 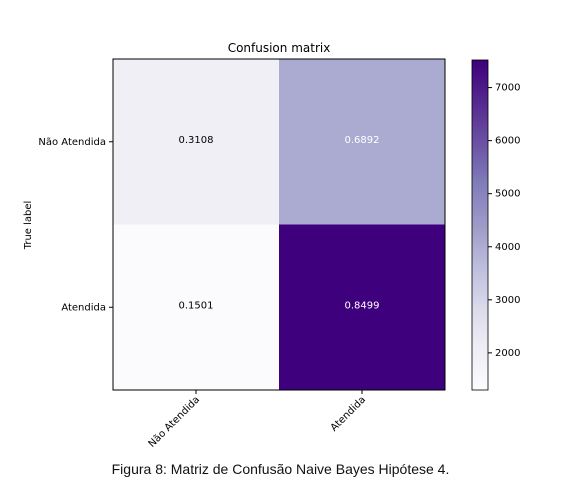 What do you see at coordinates (75, 225) in the screenshot?
I see `y-axis-ticks: Não Atendida Atendida` at bounding box center [75, 225].